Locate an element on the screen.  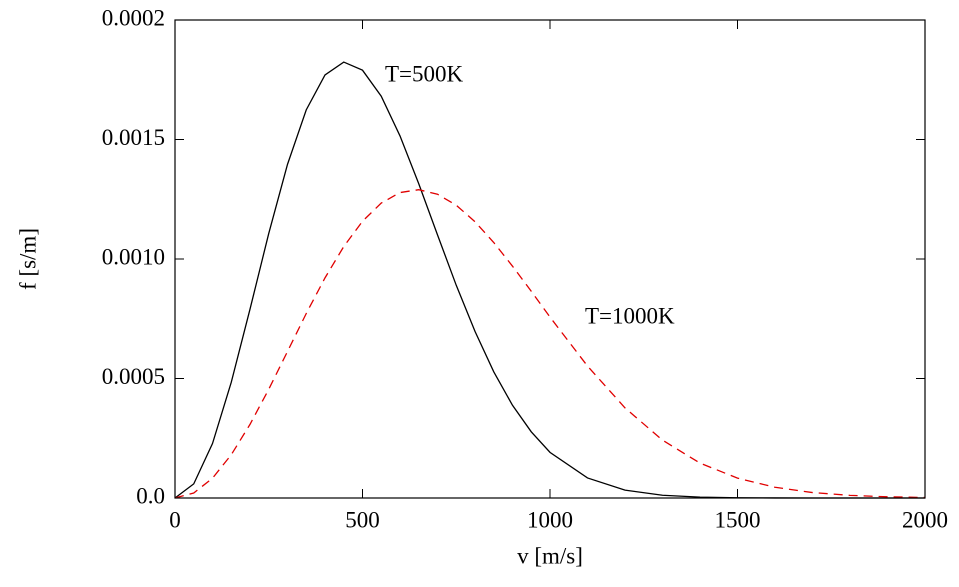
y-tick-label: 0.0 is located at coordinates (150, 495).